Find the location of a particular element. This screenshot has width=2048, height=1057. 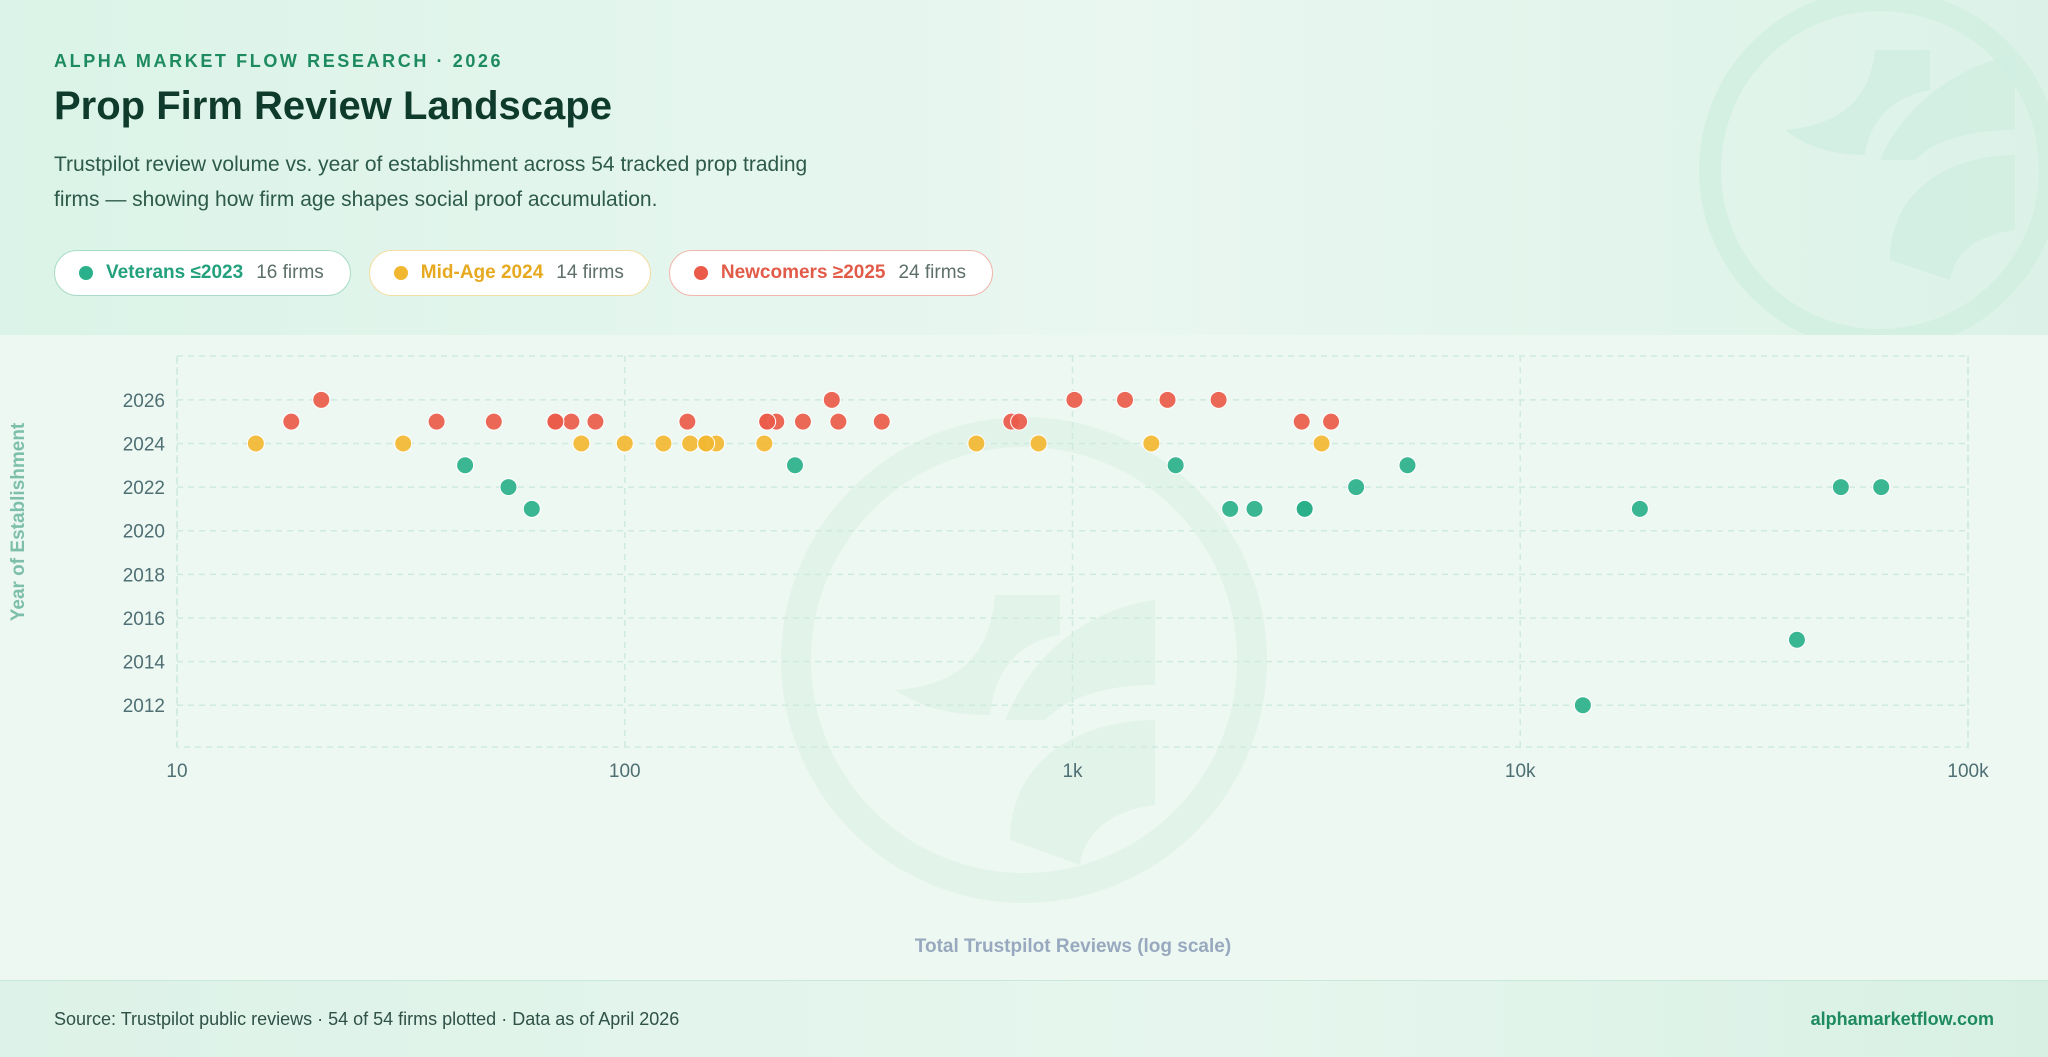

mid-age-dot-icon is located at coordinates (400, 273).